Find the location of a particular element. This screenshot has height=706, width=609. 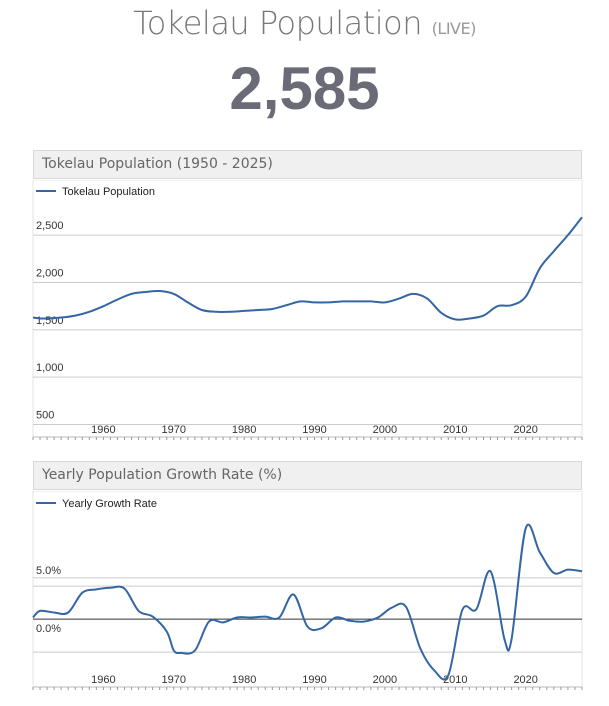

growth-x-tick-label: 1960 is located at coordinates (103, 680).